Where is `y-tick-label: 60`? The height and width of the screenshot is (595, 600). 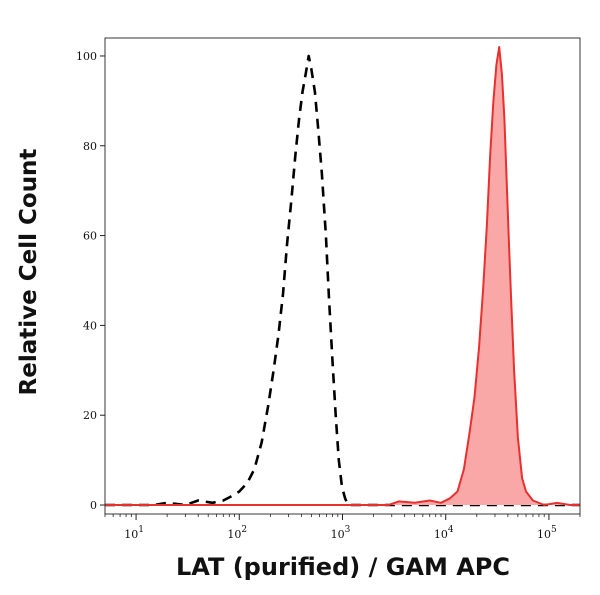
y-tick-label: 60 is located at coordinates (90, 236).